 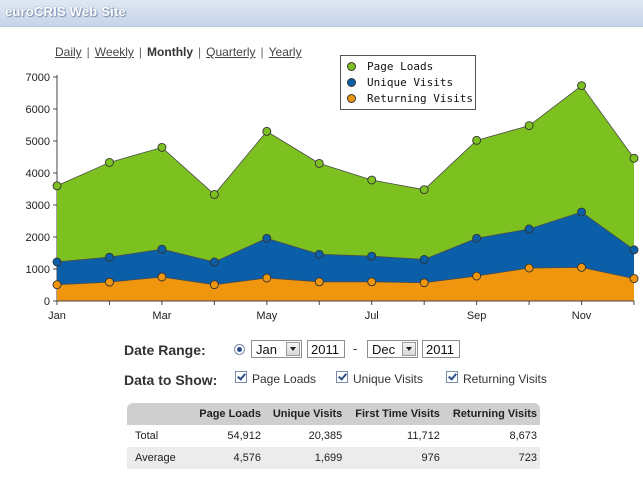 What do you see at coordinates (276, 349) in the screenshot?
I see `from-month-select: Jan` at bounding box center [276, 349].